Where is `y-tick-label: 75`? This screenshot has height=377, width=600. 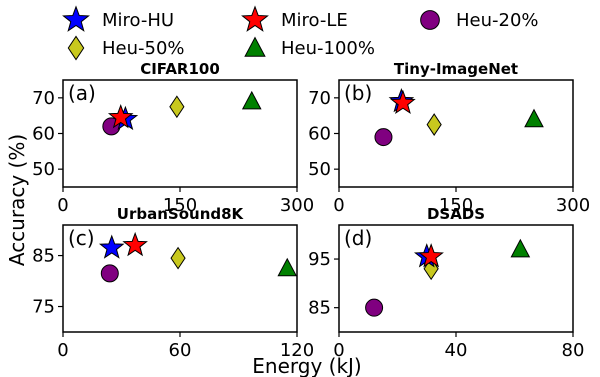 y-tick-label: 75 is located at coordinates (43, 307).